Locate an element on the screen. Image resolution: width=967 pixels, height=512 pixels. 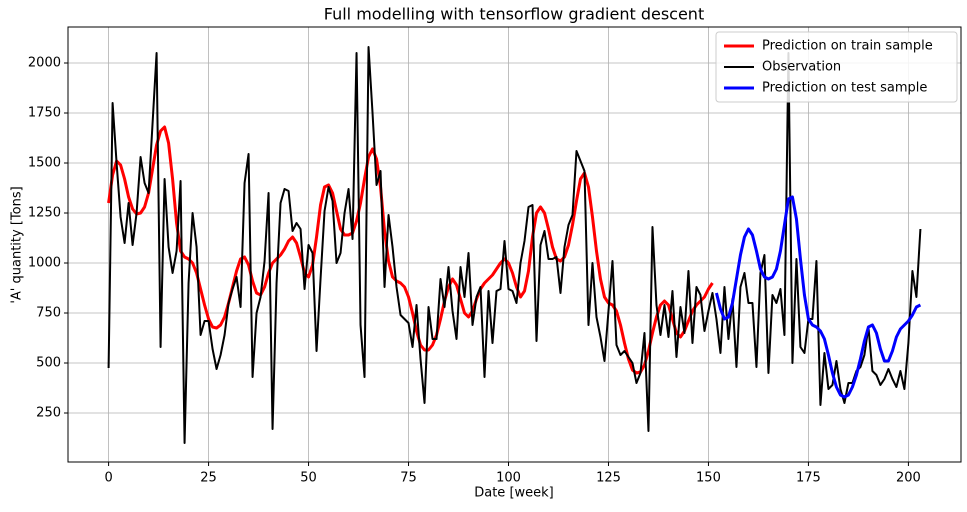
legend-box is located at coordinates (836, 67).